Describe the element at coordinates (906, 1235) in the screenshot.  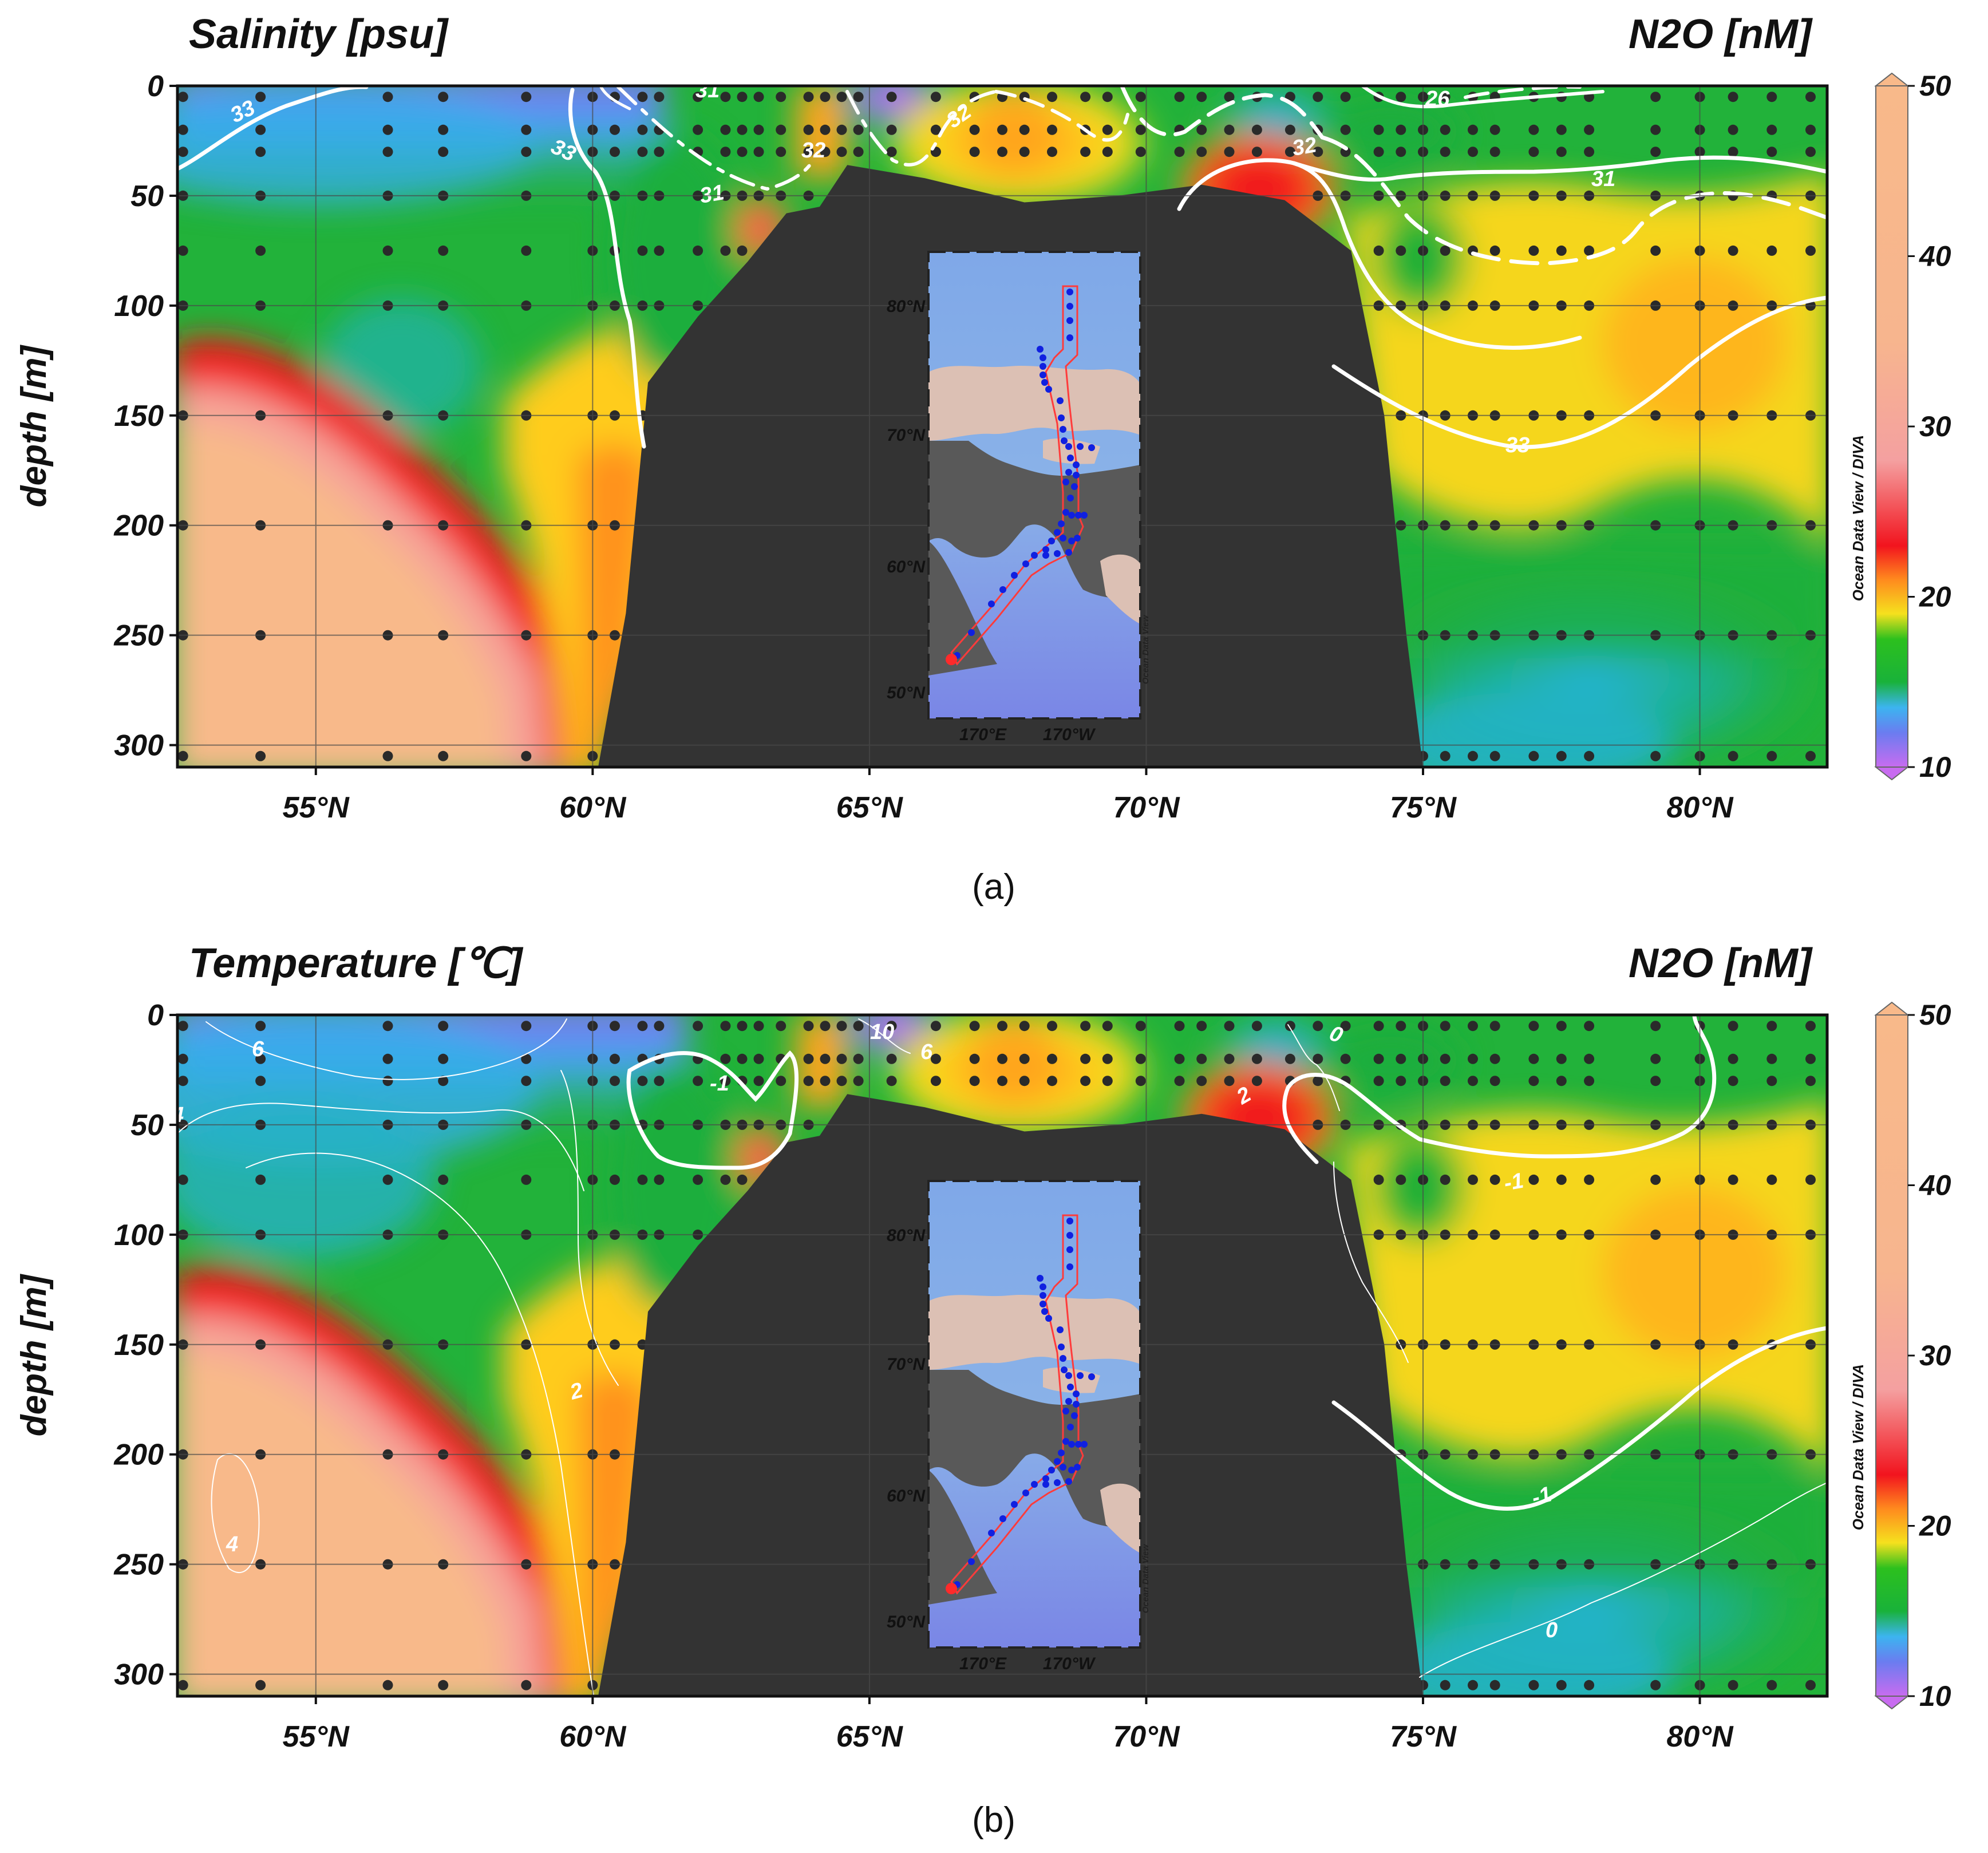
I see `inset-lat-label: 80°N` at that location.